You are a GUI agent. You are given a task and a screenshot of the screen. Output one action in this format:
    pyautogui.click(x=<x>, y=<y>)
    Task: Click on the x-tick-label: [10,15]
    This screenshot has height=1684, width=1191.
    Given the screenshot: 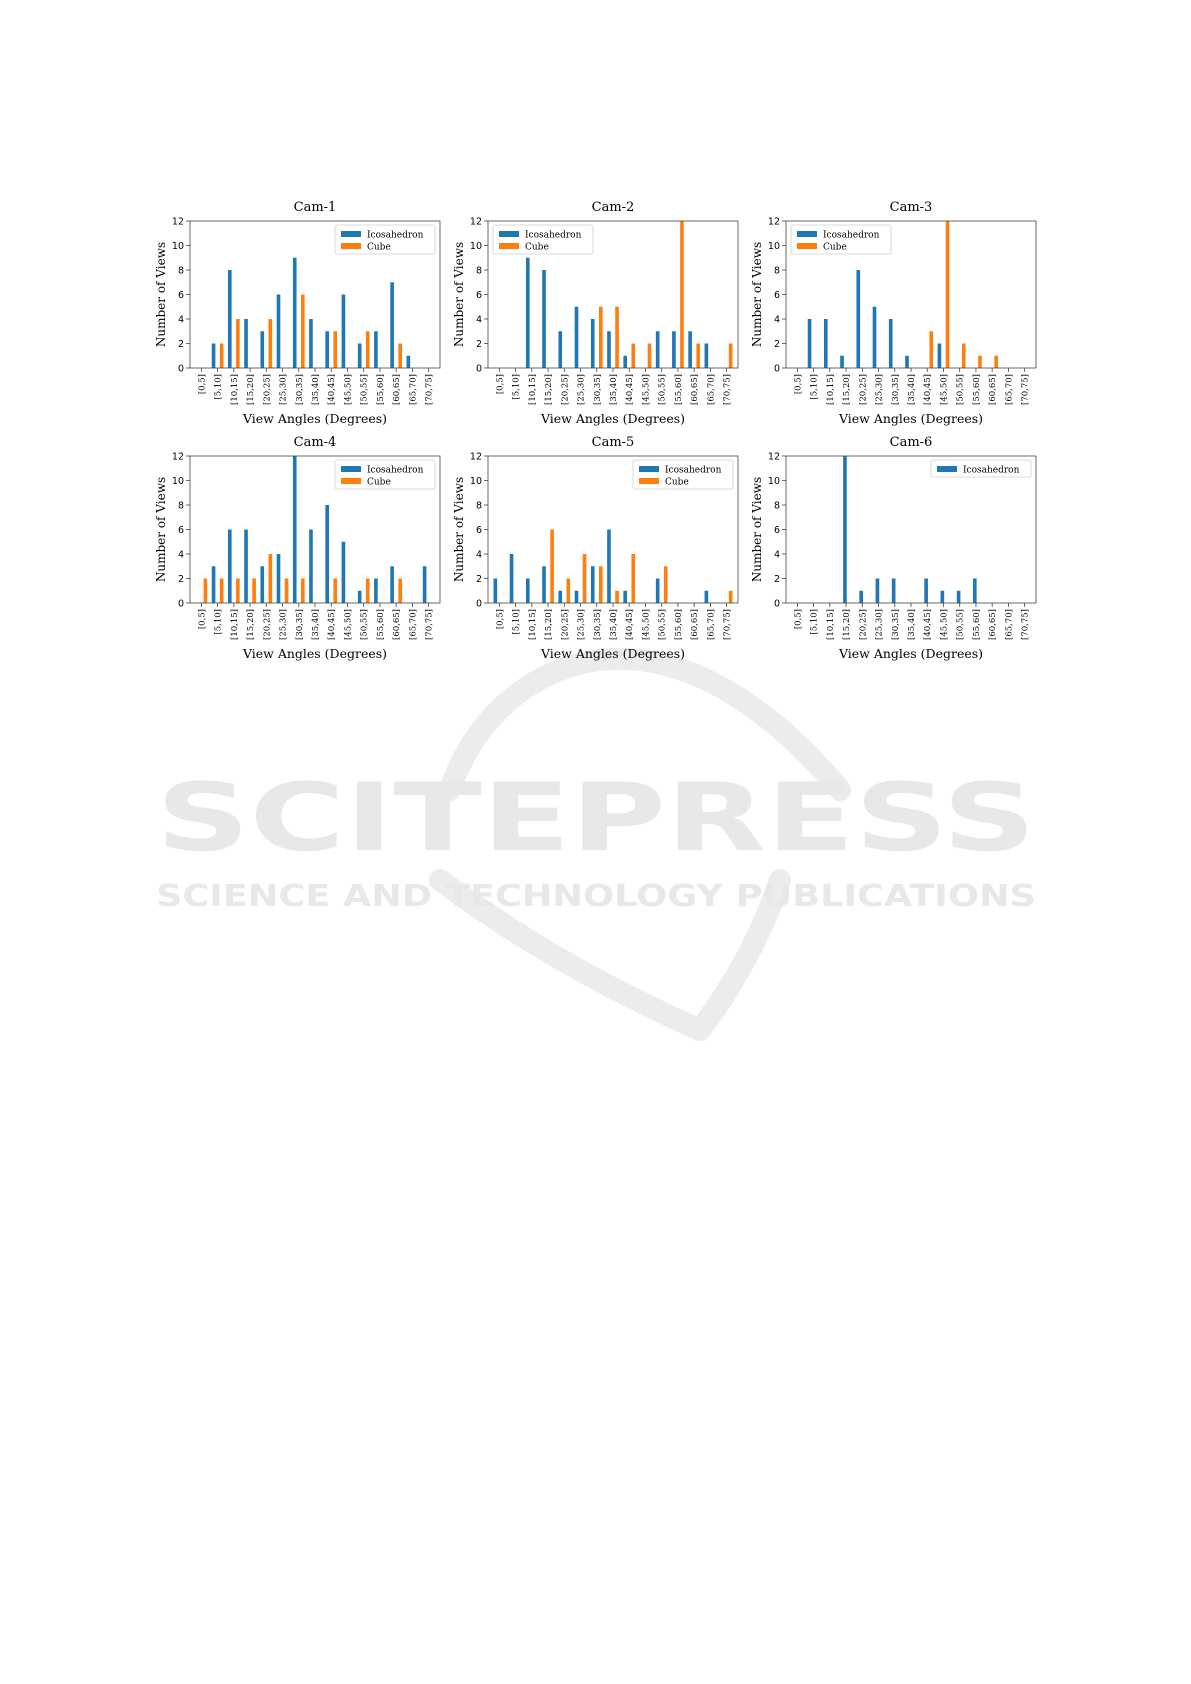 What is the action you would take?
    pyautogui.click(x=831, y=624)
    